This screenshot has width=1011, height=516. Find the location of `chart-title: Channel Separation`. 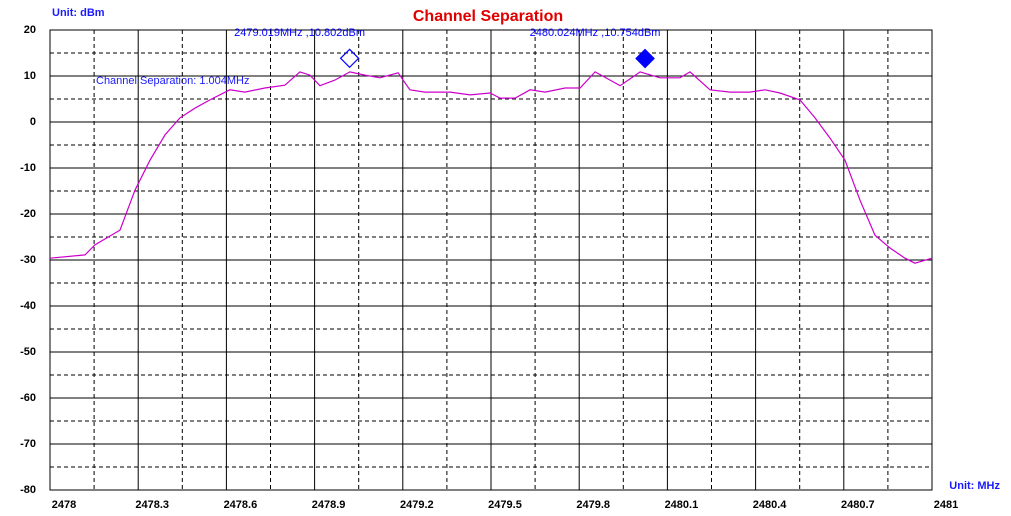

chart-title: Channel Separation is located at coordinates (488, 16).